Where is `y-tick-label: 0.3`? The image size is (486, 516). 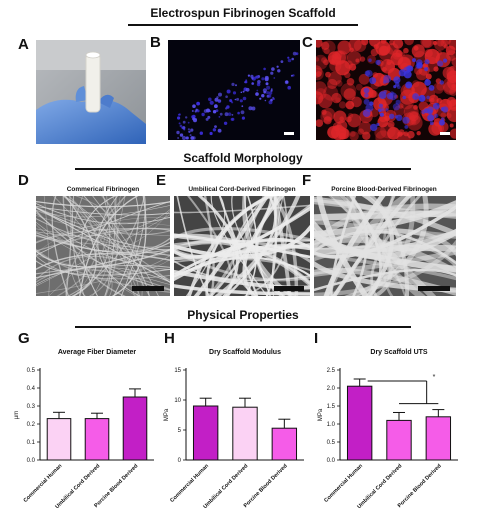
y-tick-label: 0.3 is located at coordinates (31, 407).